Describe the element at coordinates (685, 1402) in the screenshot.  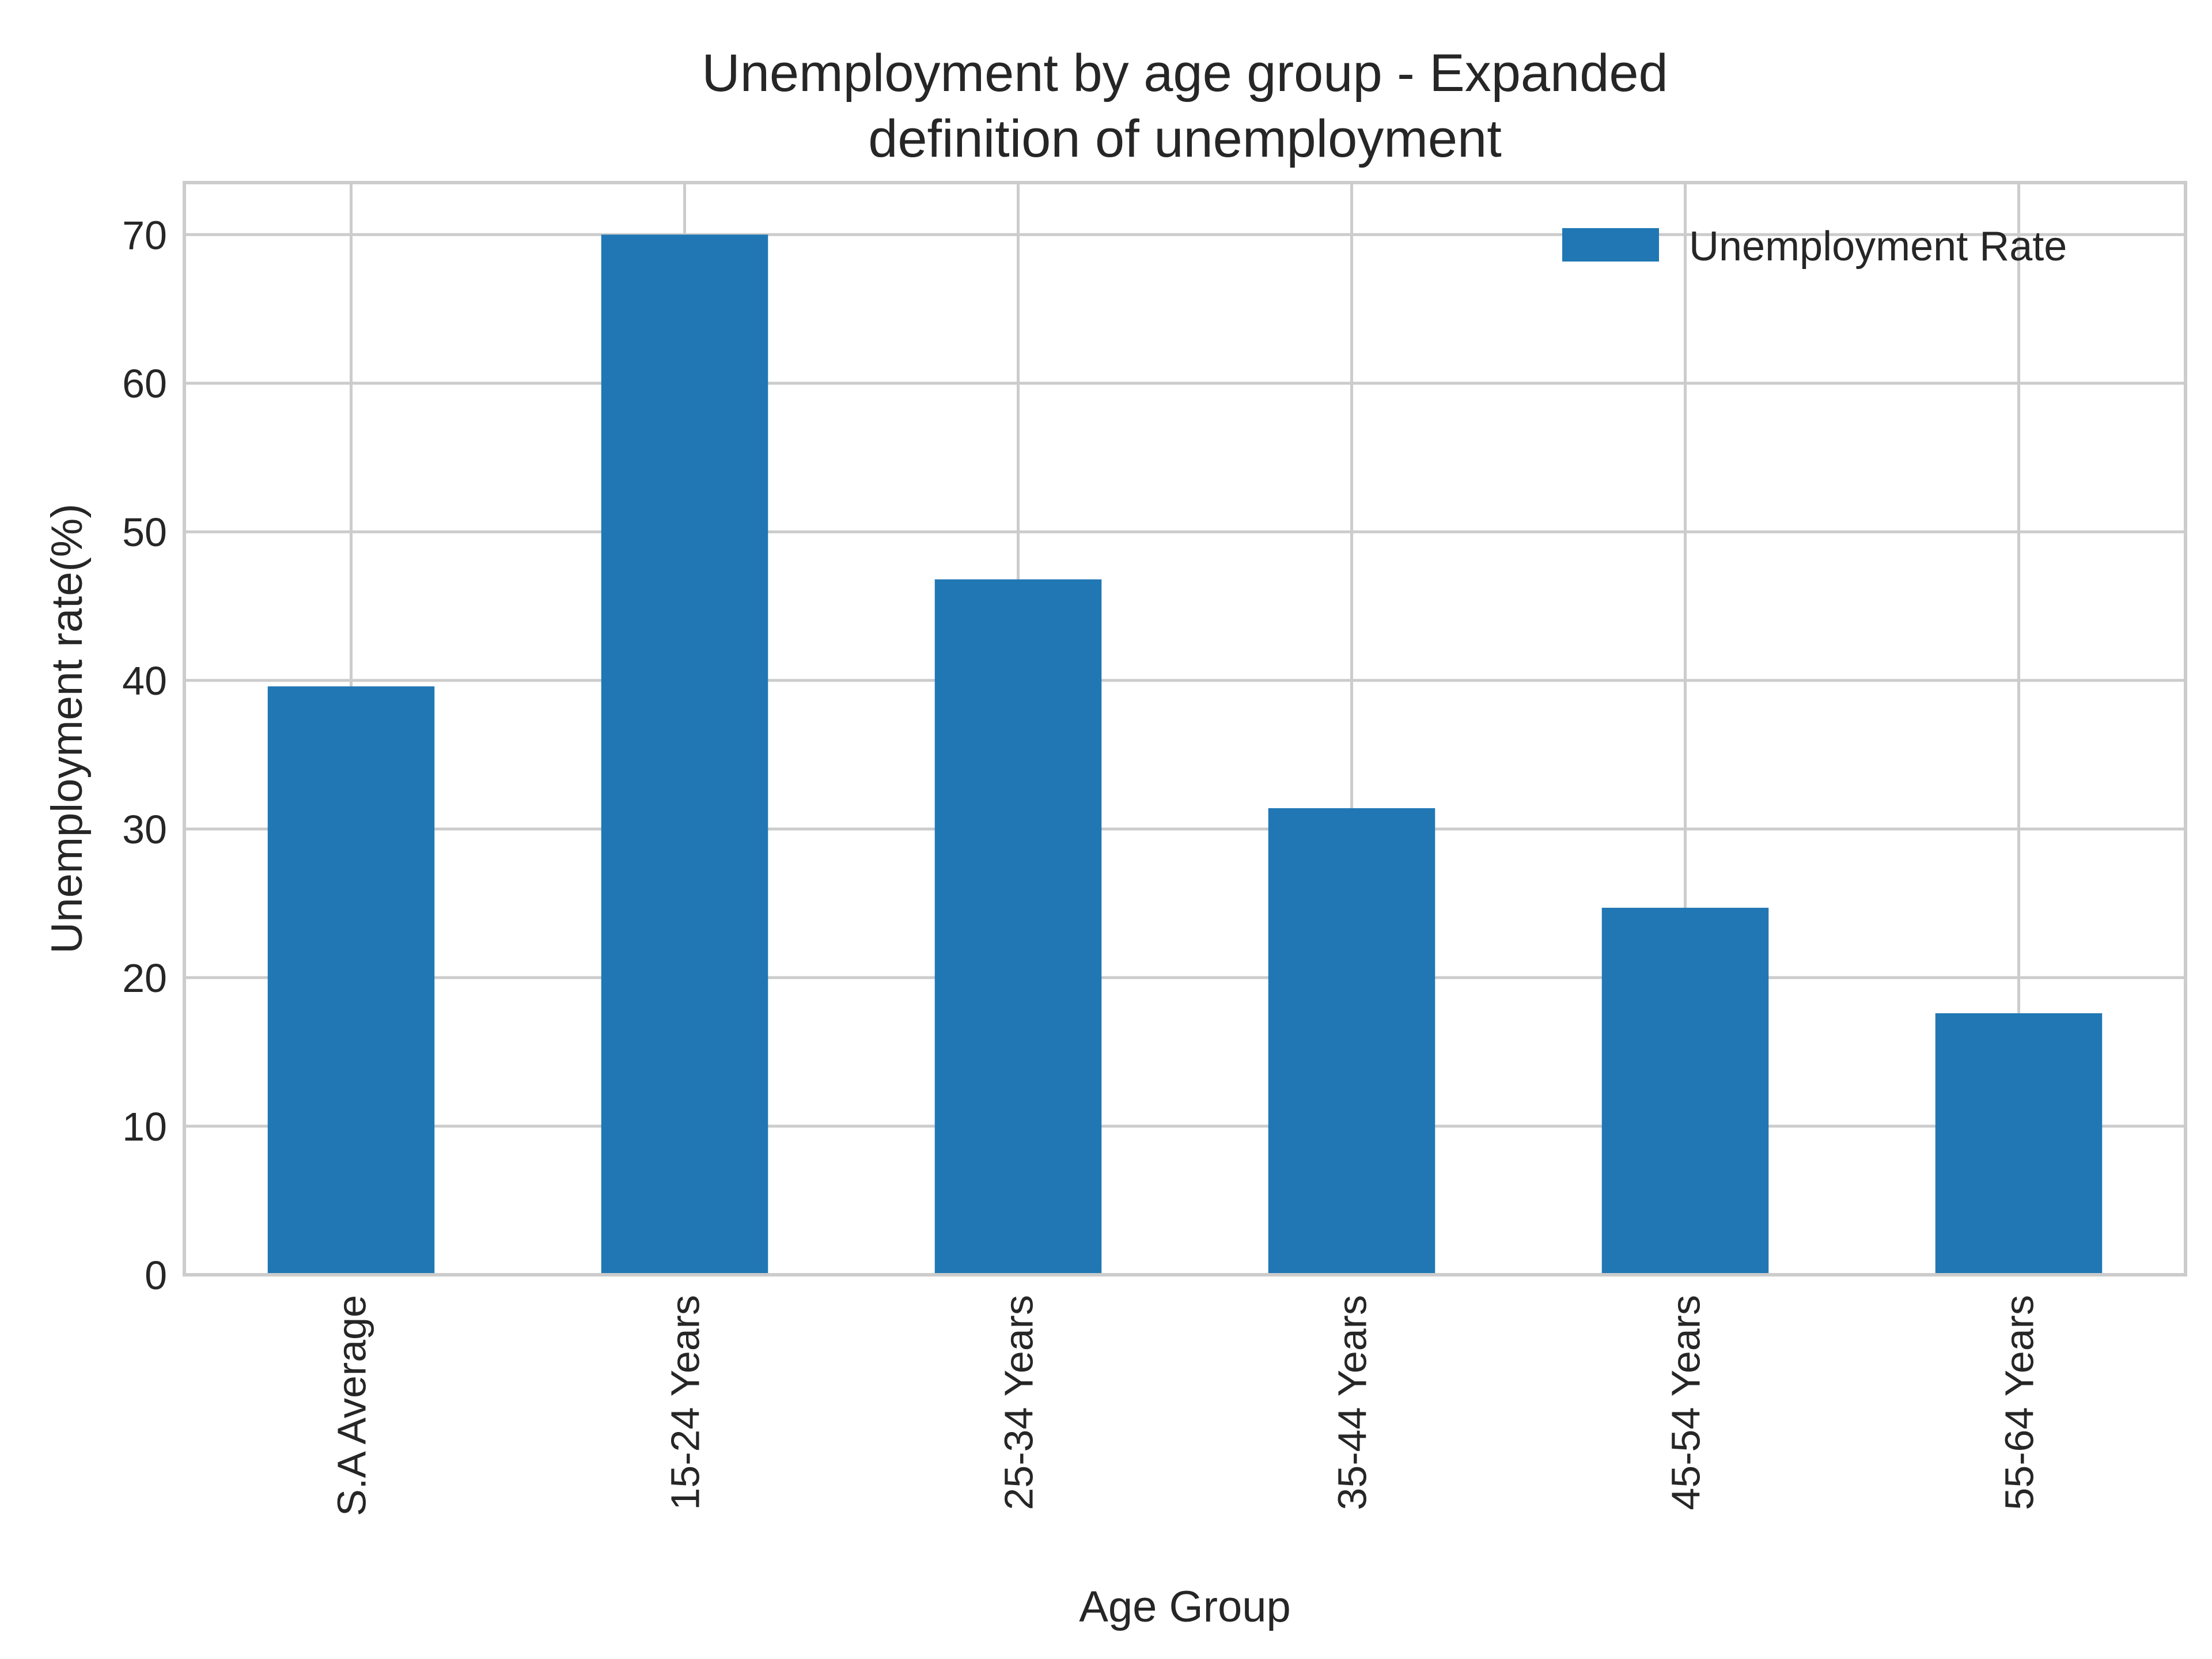
I see `x-tick-label: 15-24 Years` at that location.